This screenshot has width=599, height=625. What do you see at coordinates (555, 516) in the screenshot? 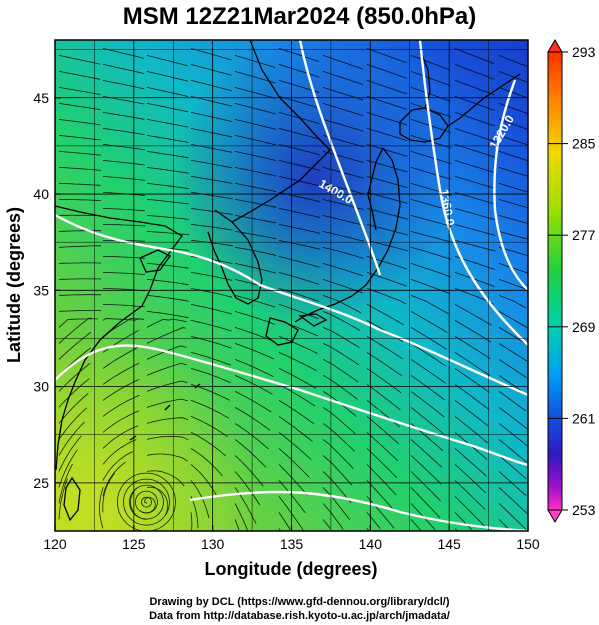
I see `colorbar-bottom-arrow` at bounding box center [555, 516].